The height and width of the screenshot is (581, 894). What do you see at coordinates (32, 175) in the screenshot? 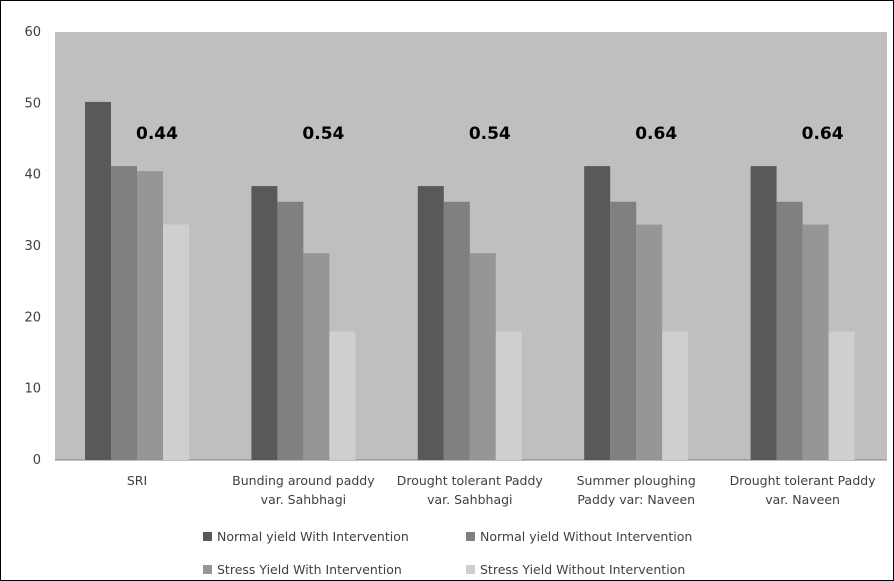
I see `y-tick-label: 40` at bounding box center [32, 175].